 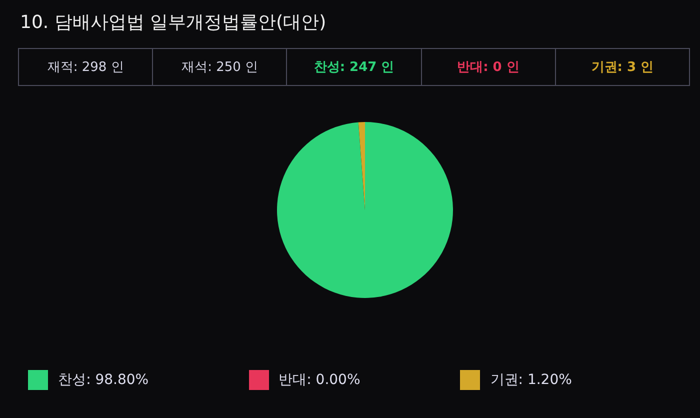 I want to click on legend-label: 찬성: 98.80%, so click(x=103, y=380).